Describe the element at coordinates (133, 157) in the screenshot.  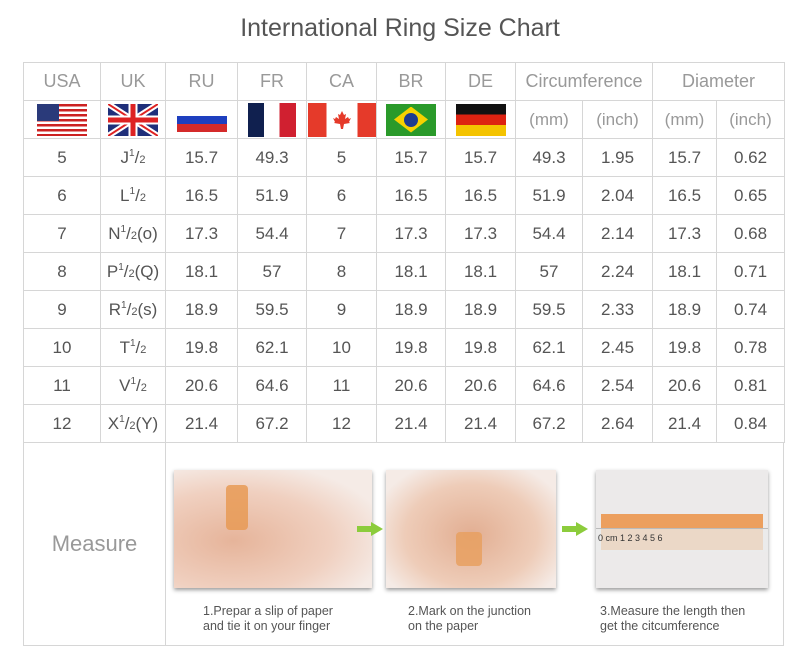
I see `cell-uk: J1/2` at that location.